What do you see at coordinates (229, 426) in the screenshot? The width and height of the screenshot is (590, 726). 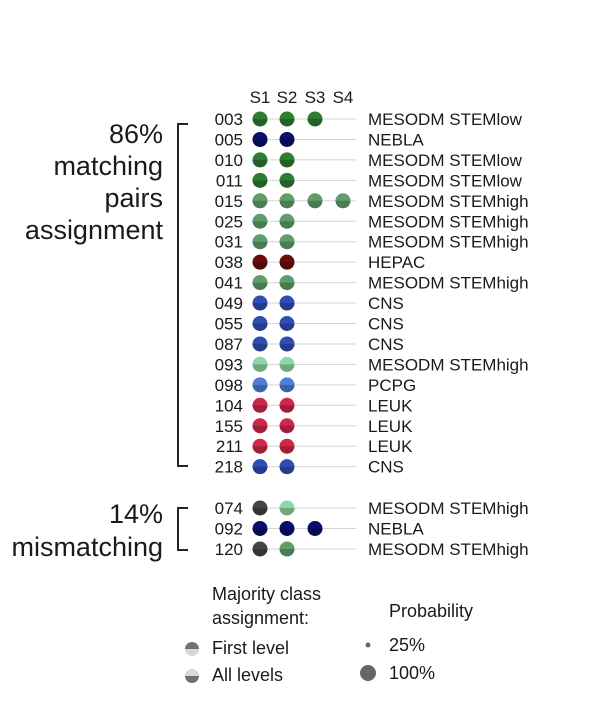 I see `sample-id: 155` at bounding box center [229, 426].